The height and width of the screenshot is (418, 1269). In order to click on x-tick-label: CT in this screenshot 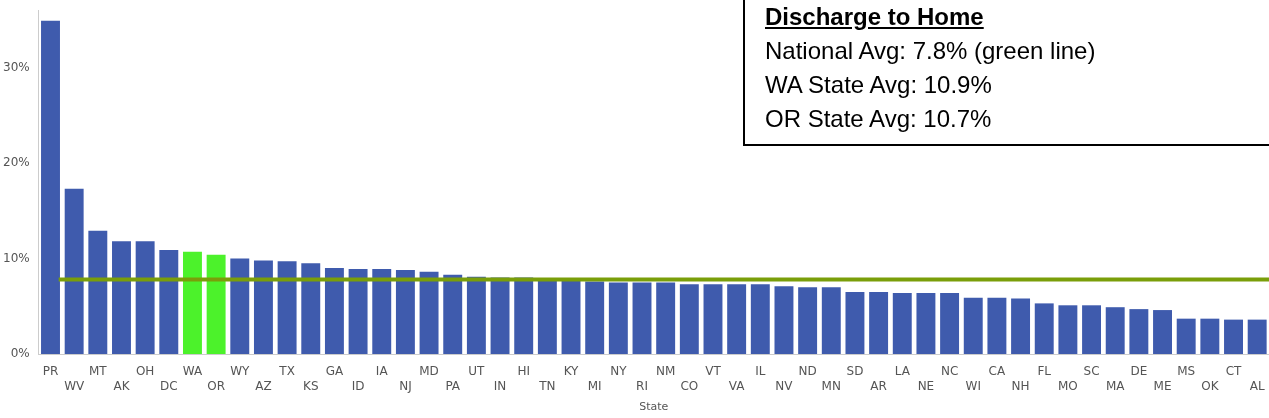, I will do `click(1234, 371)`.